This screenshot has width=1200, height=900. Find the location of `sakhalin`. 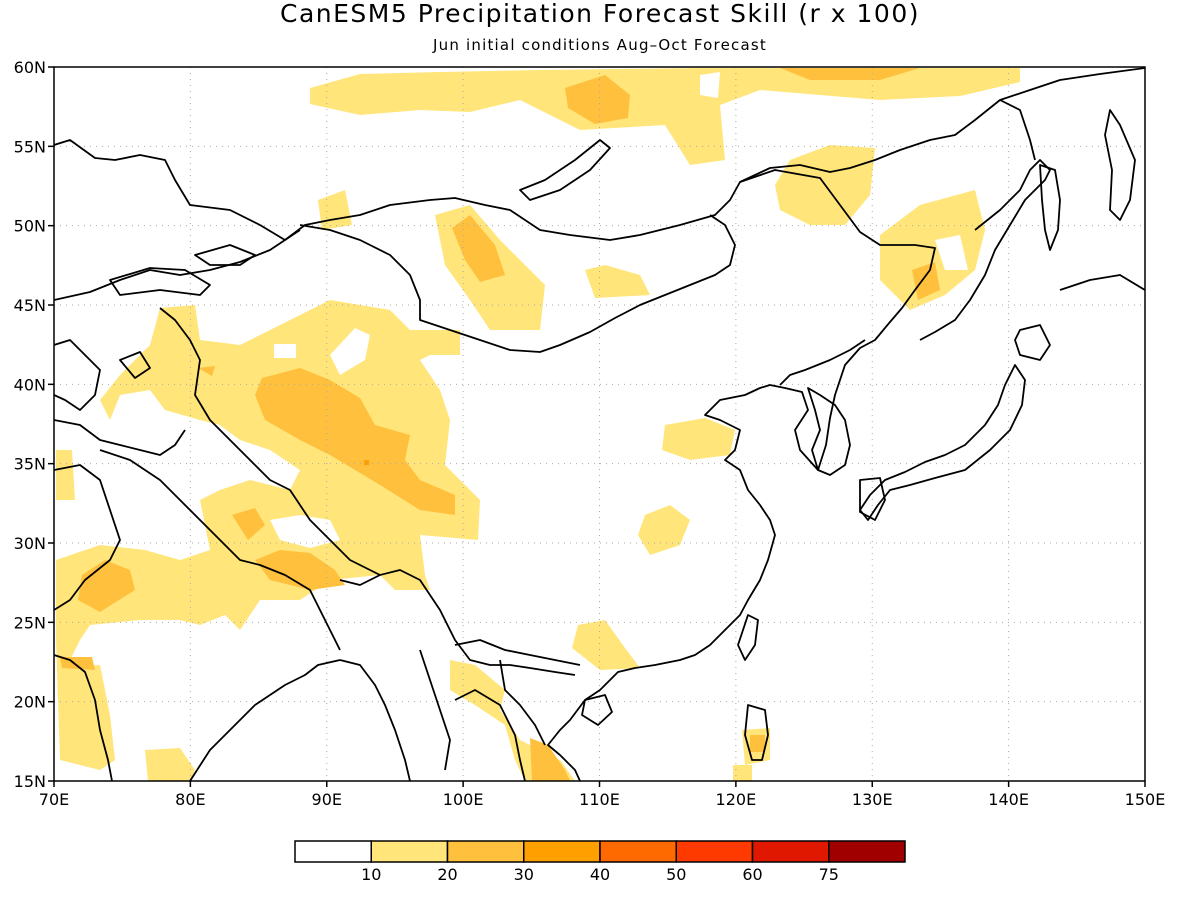

sakhalin is located at coordinates (1050, 207).